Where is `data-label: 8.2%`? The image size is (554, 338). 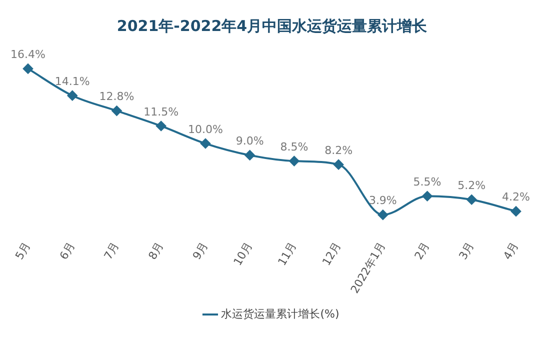 data-label: 8.2% is located at coordinates (338, 150).